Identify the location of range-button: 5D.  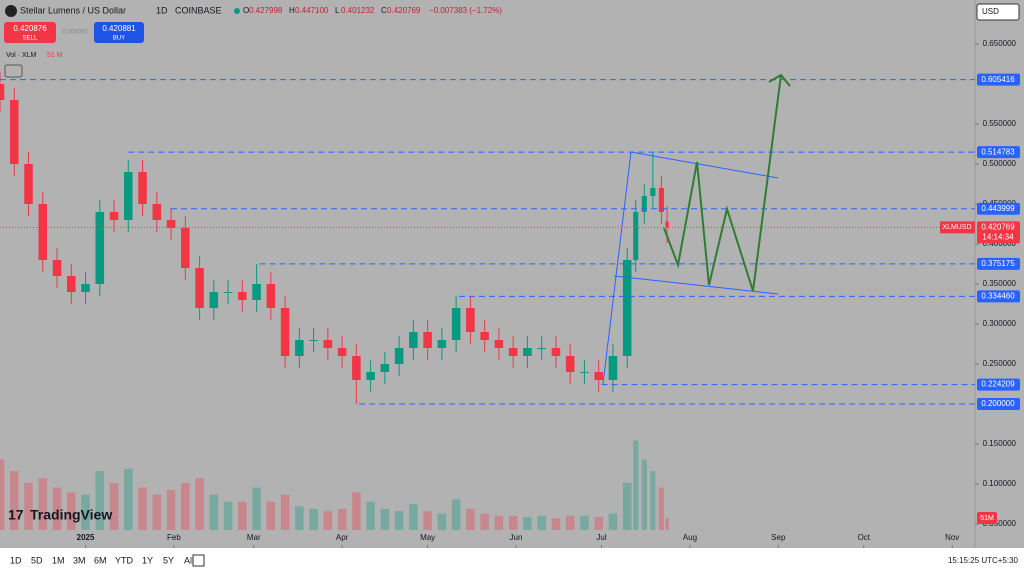
(37, 560).